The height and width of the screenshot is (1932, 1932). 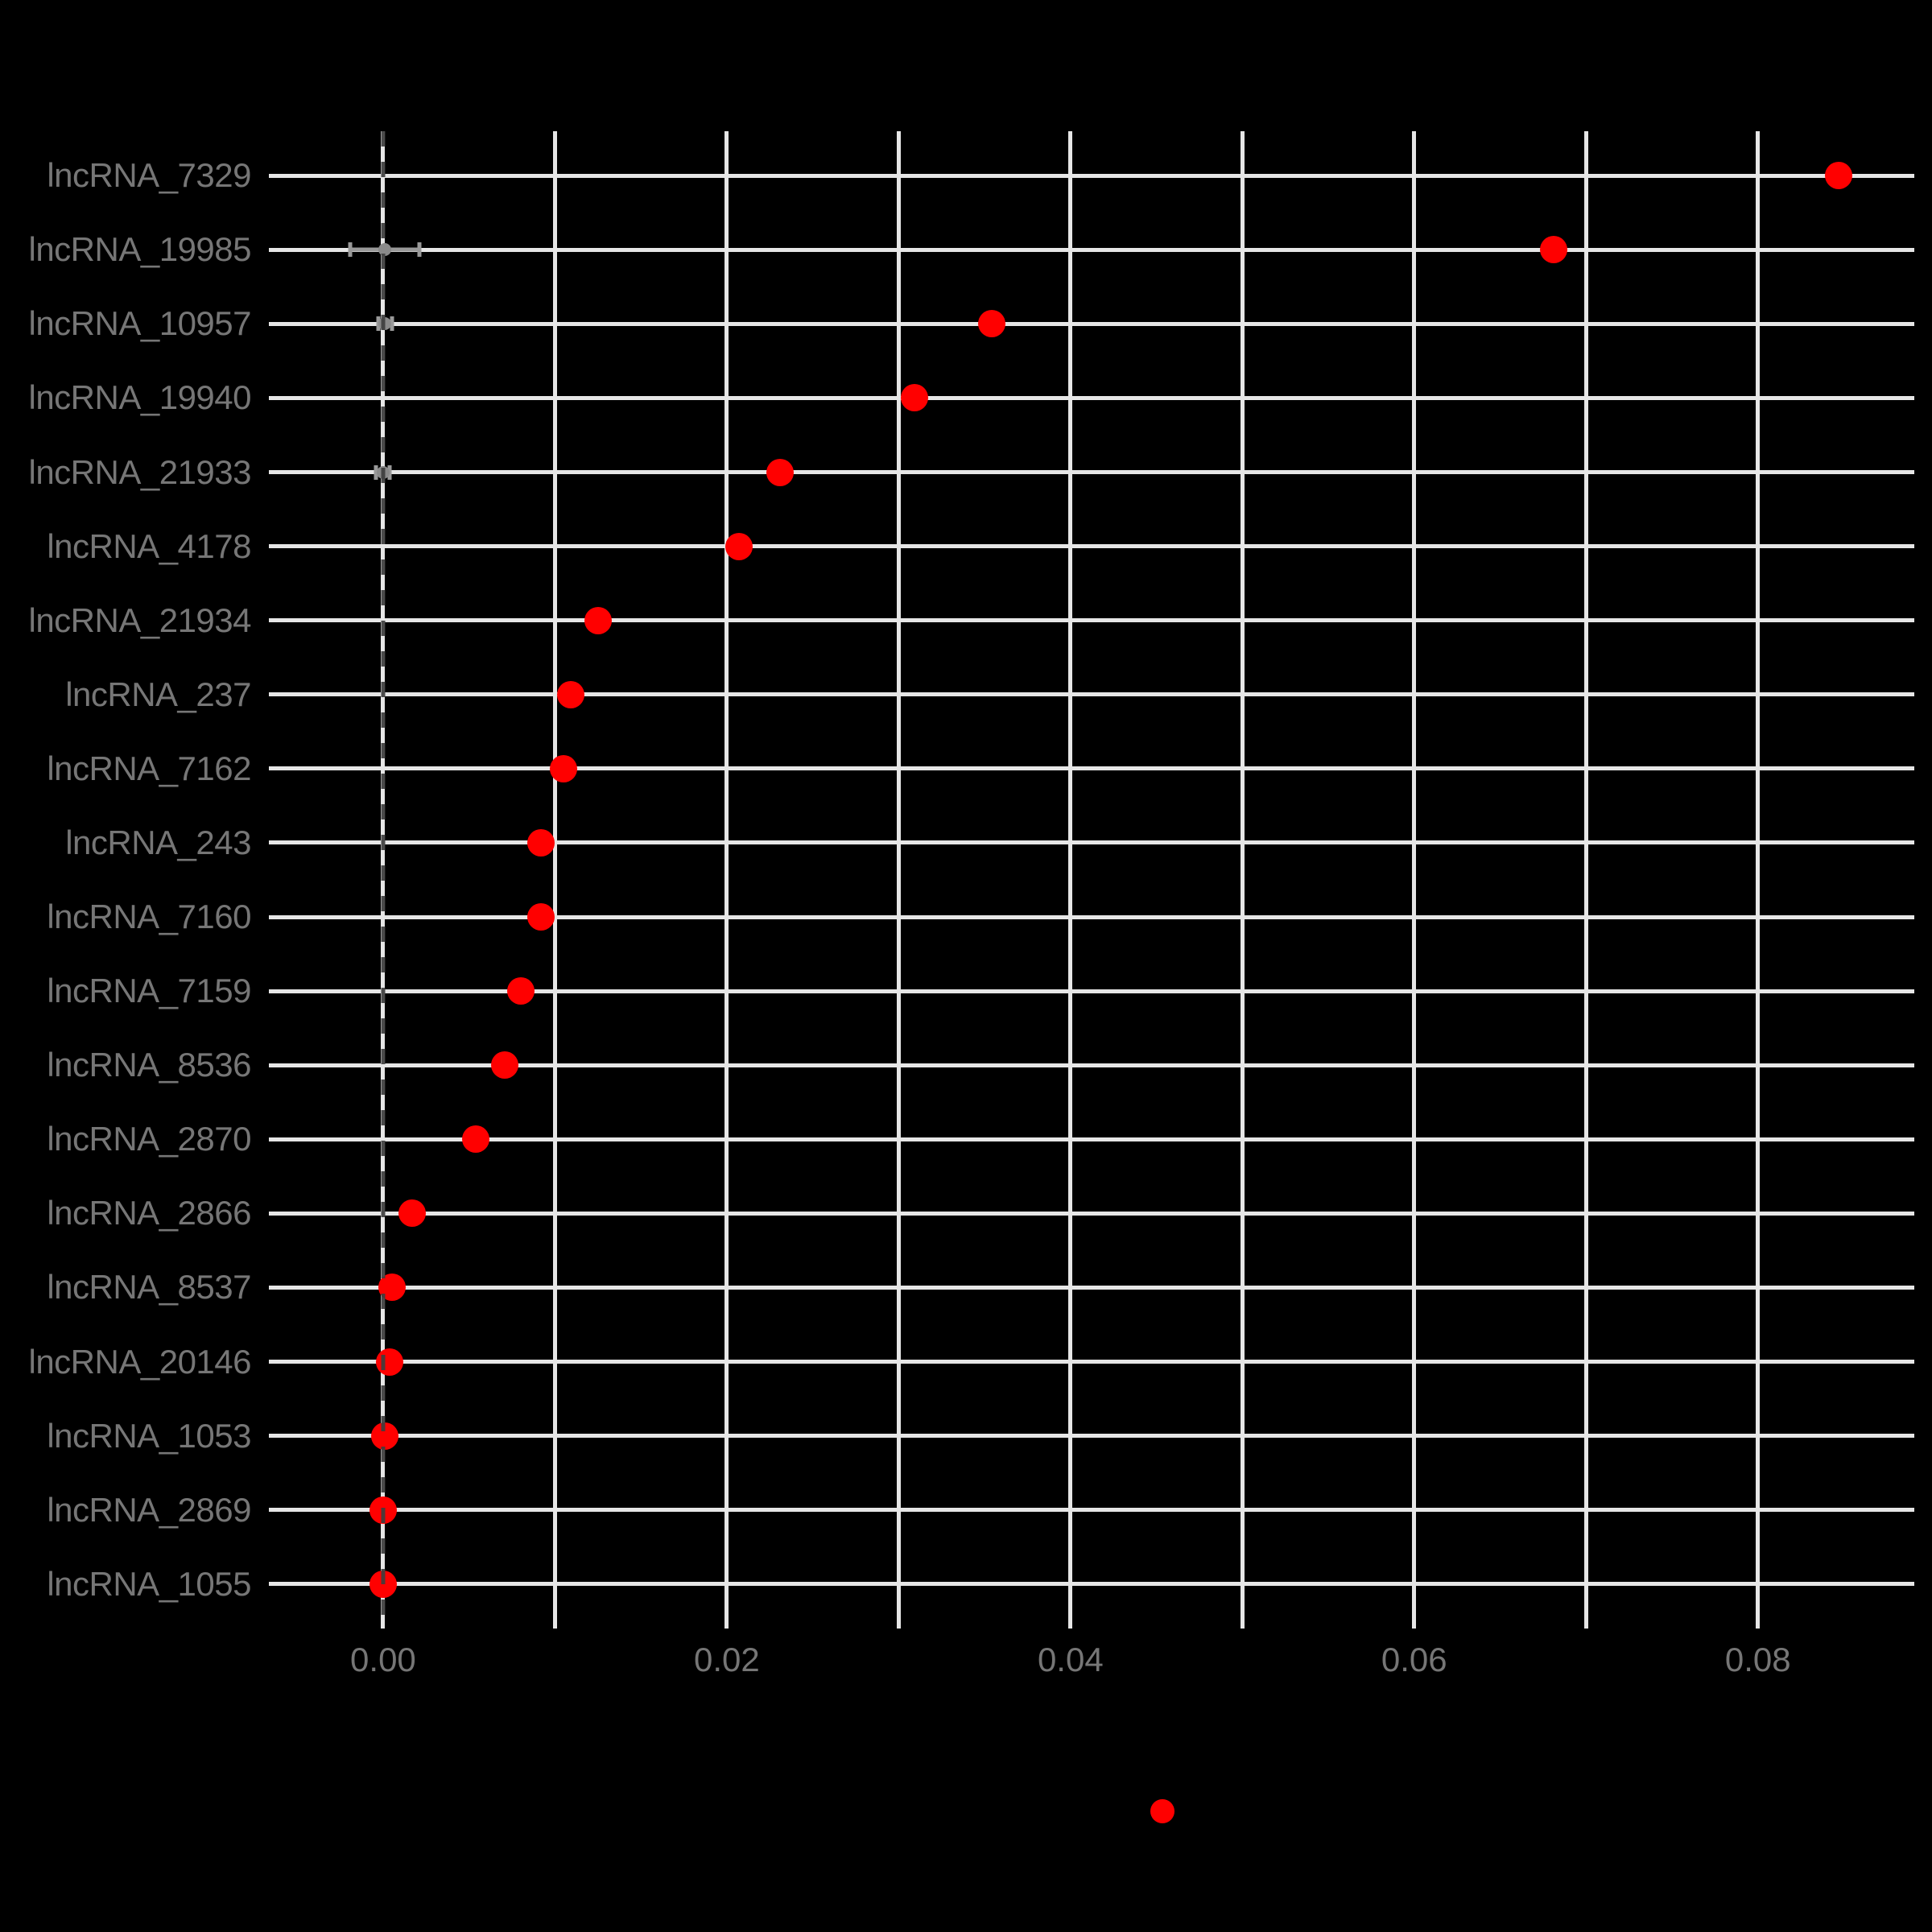 What do you see at coordinates (1162, 1811) in the screenshot?
I see `legend-key-dot` at bounding box center [1162, 1811].